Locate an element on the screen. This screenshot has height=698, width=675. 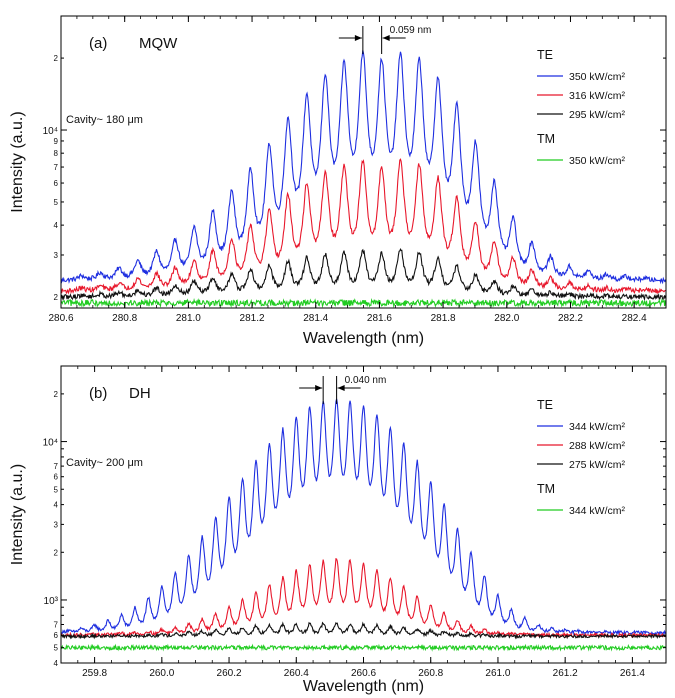
structure-label: MQW is located at coordinates (158, 43).